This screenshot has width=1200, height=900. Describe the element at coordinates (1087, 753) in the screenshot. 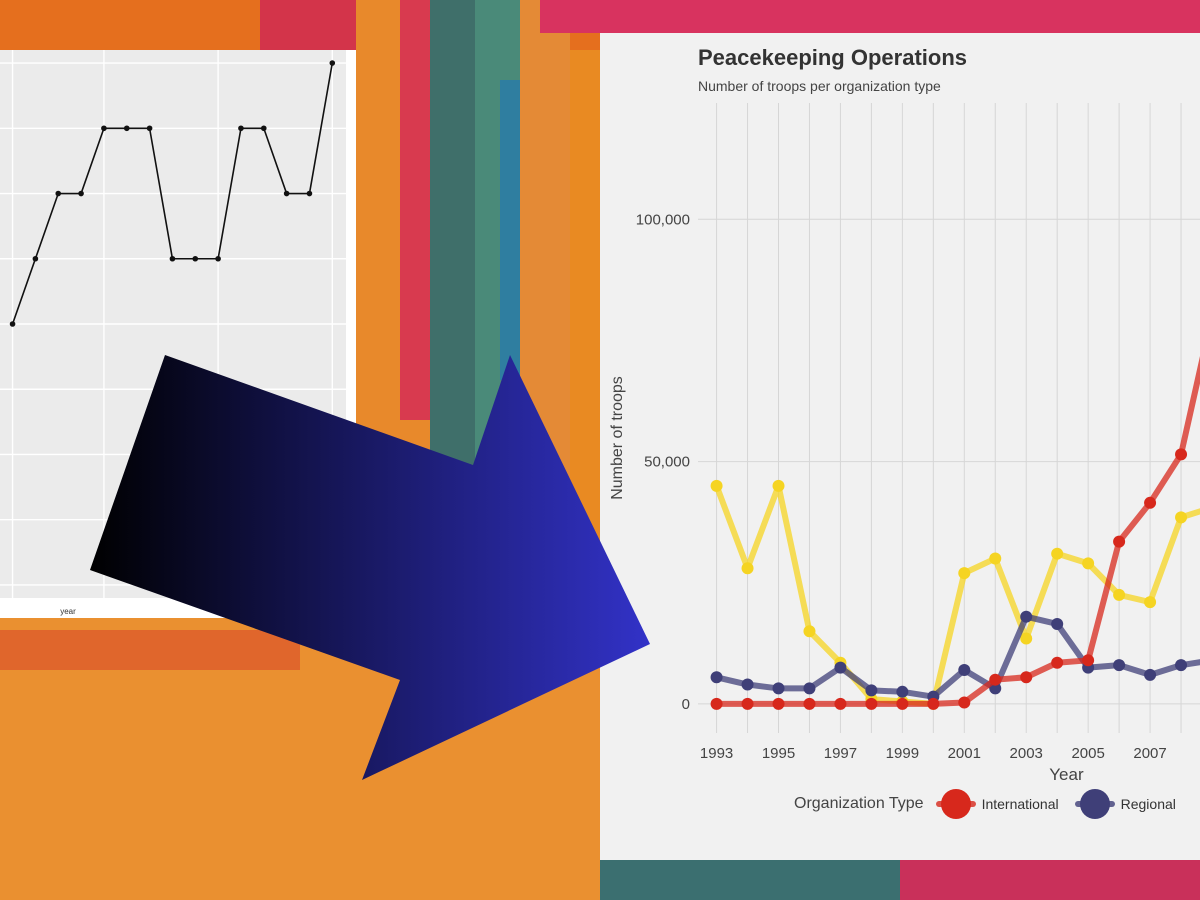

I see `x-tick-label: 2005` at that location.